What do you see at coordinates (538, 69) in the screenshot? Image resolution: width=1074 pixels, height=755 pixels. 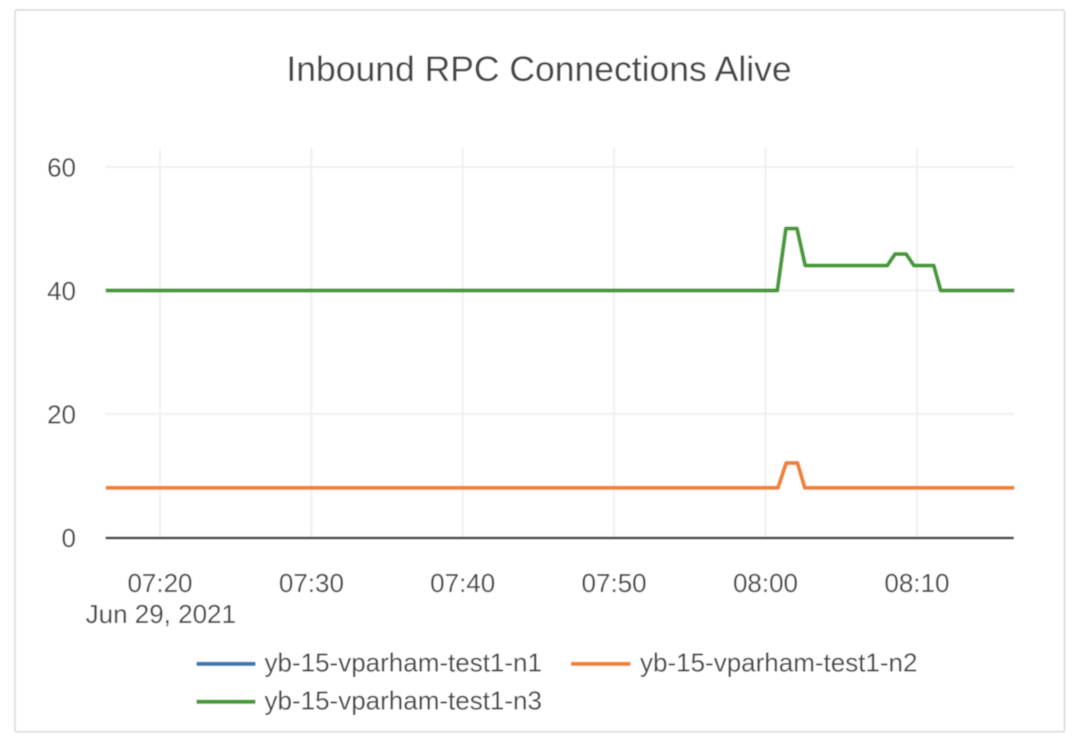 I see `svg-text: Inbound RPC Connections Alive` at bounding box center [538, 69].